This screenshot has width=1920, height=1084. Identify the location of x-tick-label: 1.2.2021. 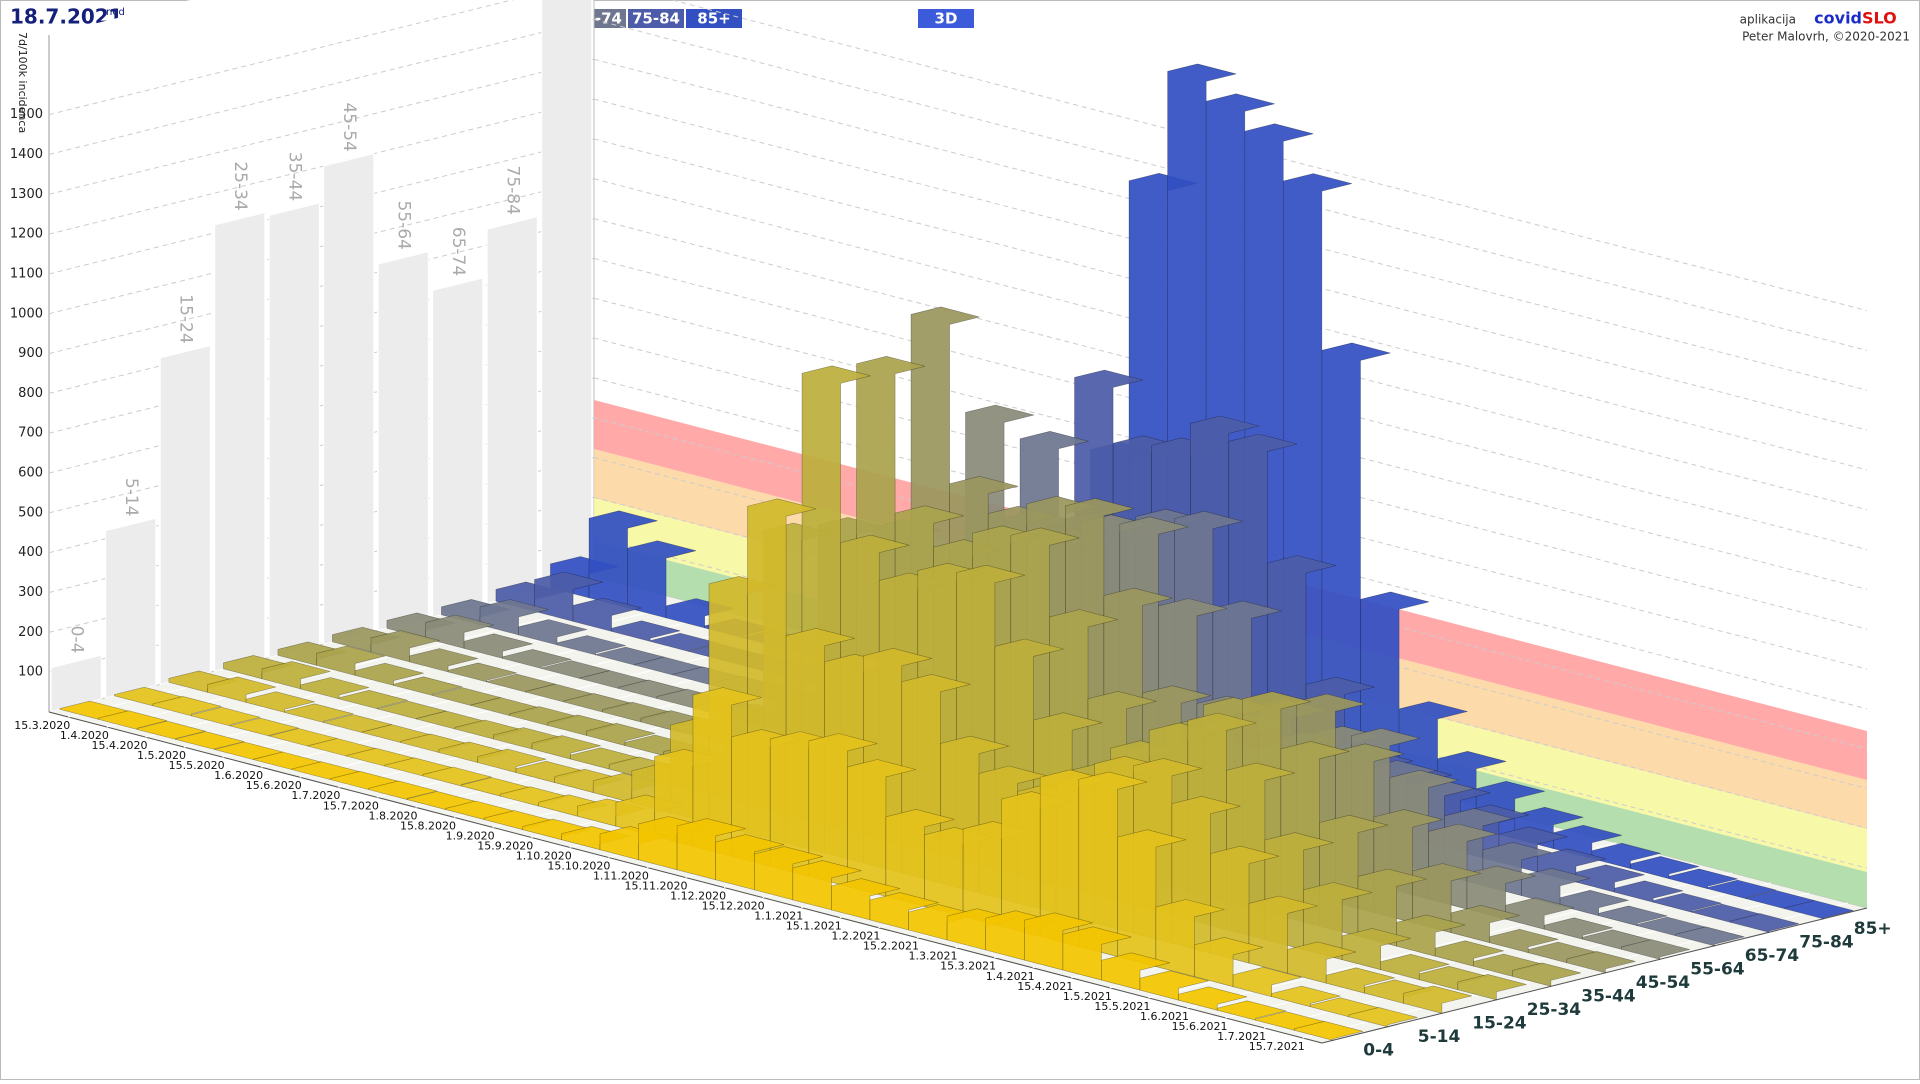
(855, 936).